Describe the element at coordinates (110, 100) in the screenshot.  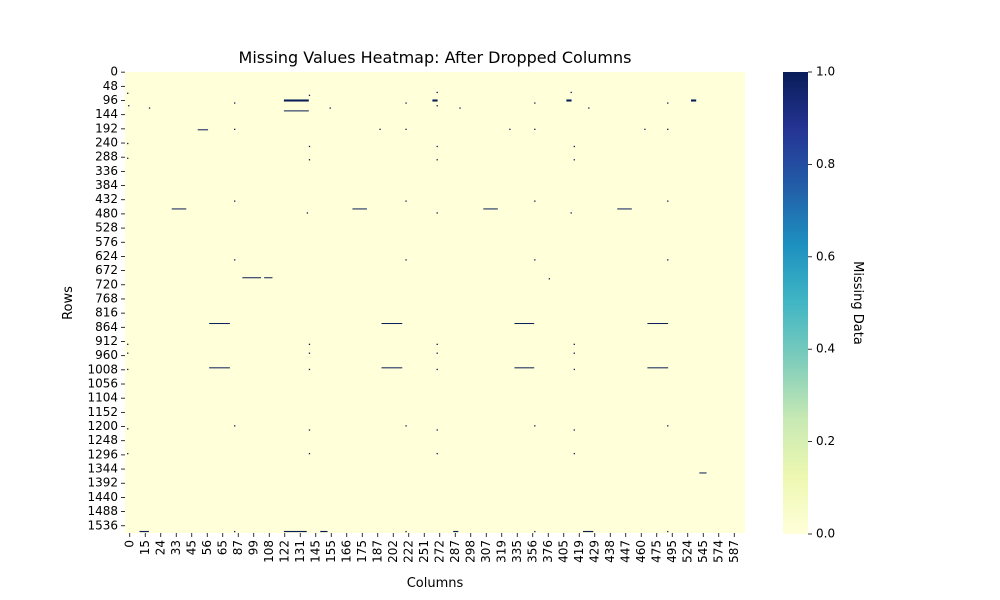
I see `y-tick-label: 96` at that location.